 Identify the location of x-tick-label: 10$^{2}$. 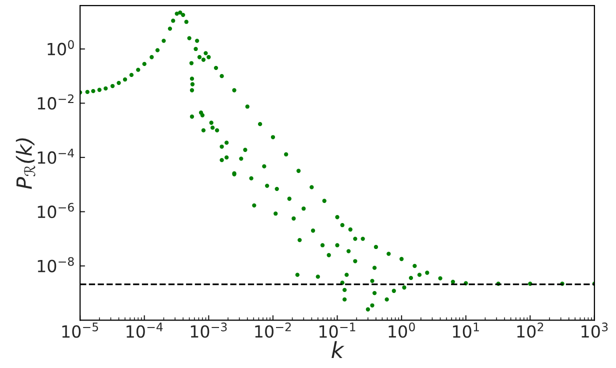
(530, 330).